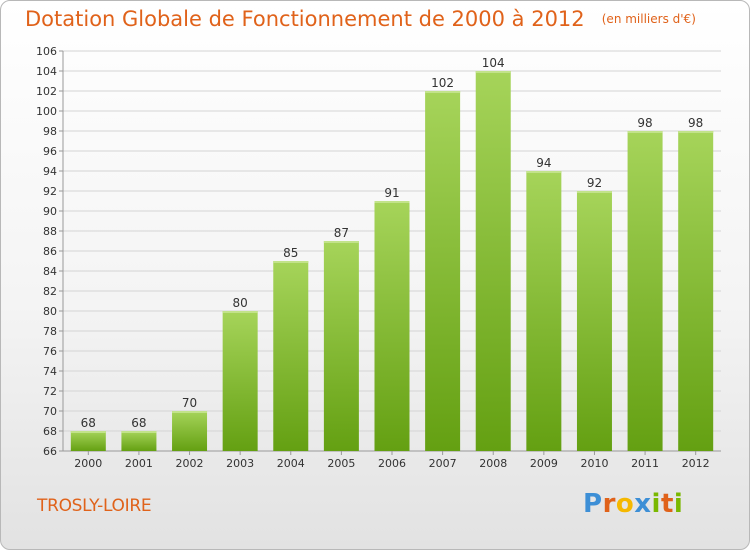 The height and width of the screenshot is (550, 750). I want to click on y-tick-label: 106, so click(46, 51).